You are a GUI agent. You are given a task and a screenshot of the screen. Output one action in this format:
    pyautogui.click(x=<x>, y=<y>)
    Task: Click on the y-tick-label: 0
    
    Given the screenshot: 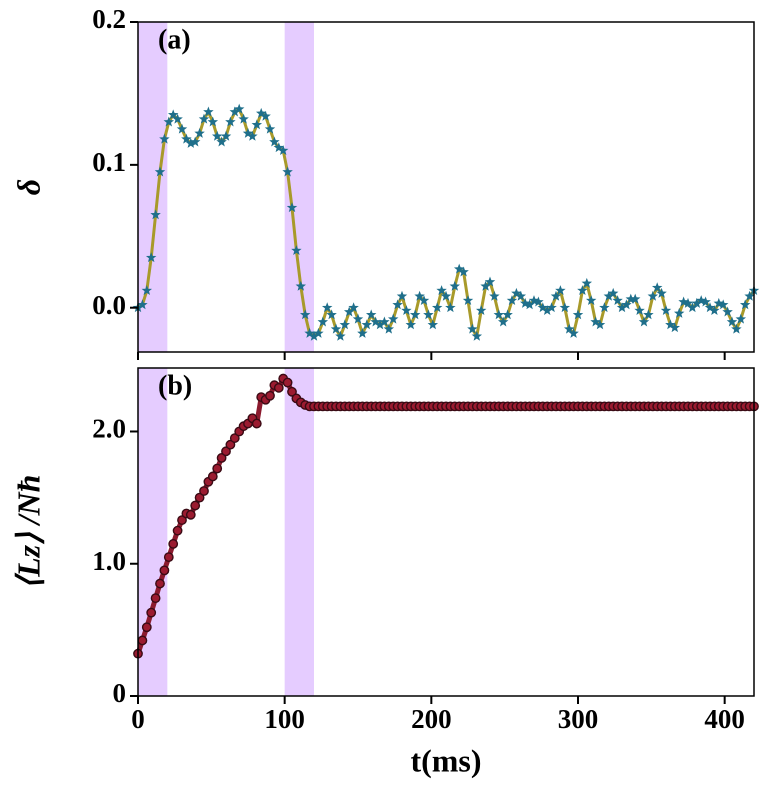 What is the action you would take?
    pyautogui.click(x=120, y=693)
    